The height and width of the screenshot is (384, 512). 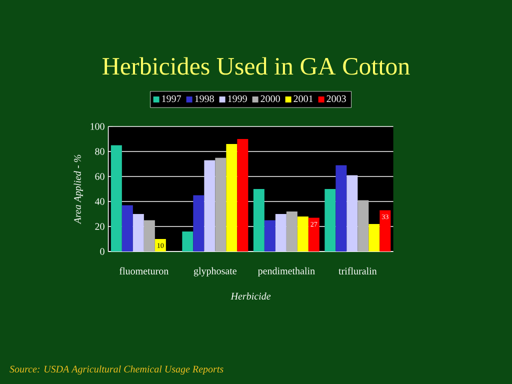 What do you see at coordinates (102, 251) in the screenshot?
I see `y-tick-label: 0` at bounding box center [102, 251].